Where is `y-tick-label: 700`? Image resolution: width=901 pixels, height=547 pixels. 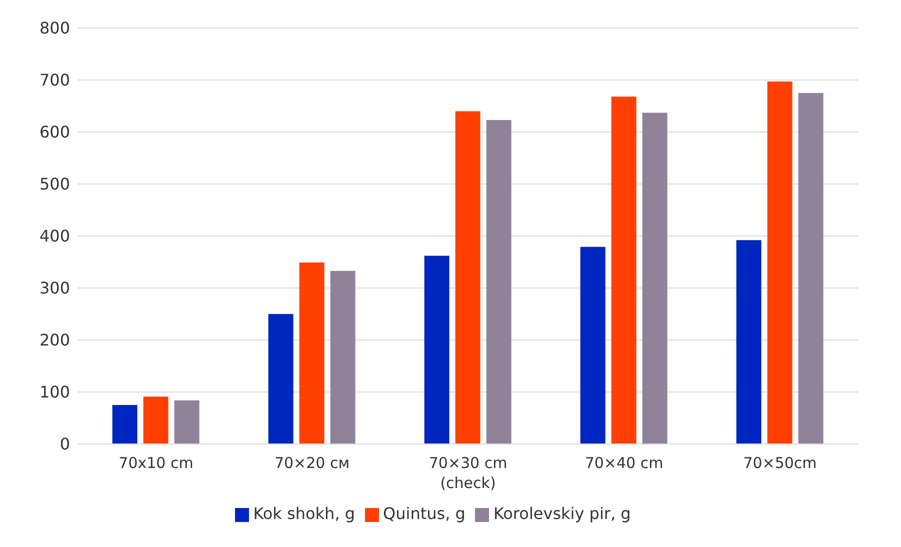 y-tick-label: 700 is located at coordinates (54, 80).